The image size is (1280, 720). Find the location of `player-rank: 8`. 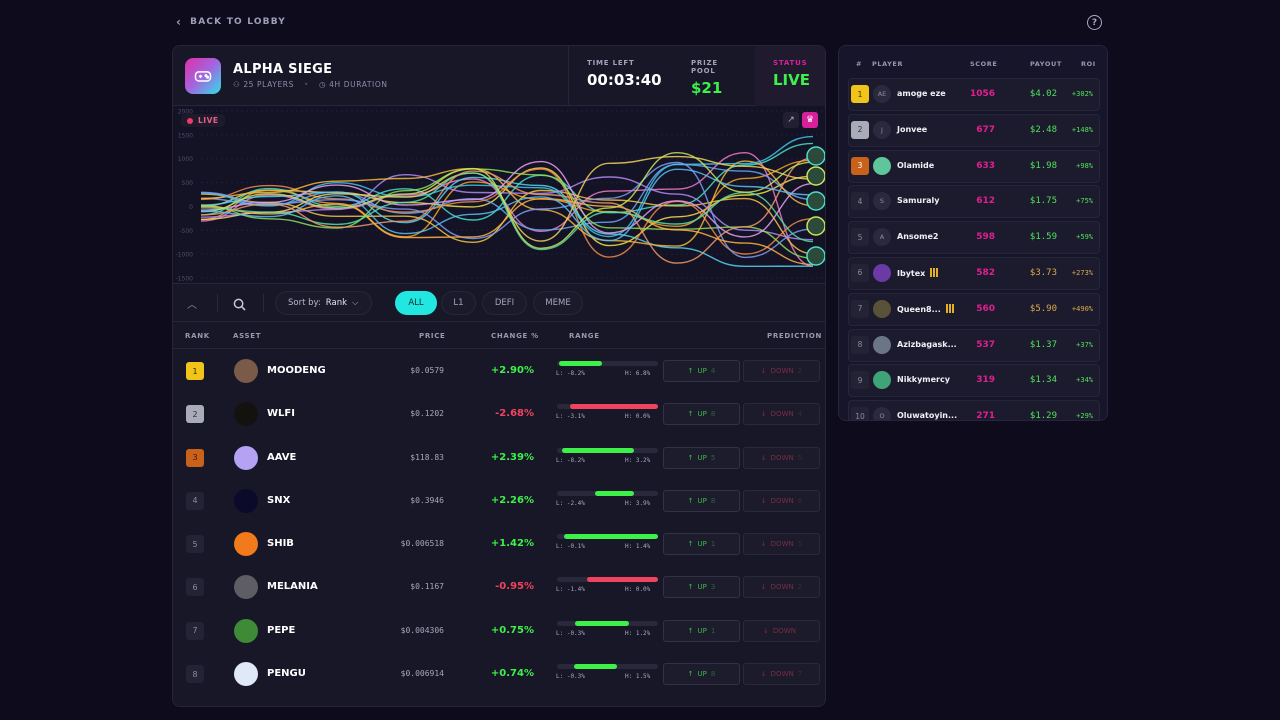

player-rank: 8 is located at coordinates (860, 344).